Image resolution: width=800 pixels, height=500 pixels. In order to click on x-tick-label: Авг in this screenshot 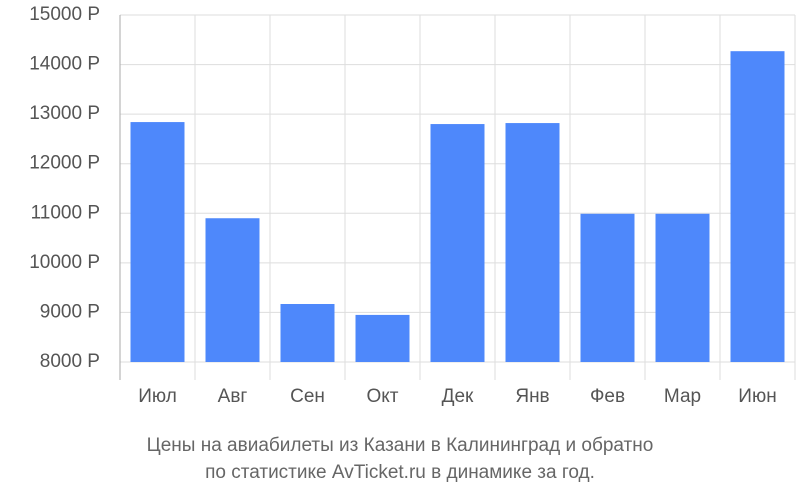, I will do `click(233, 396)`.